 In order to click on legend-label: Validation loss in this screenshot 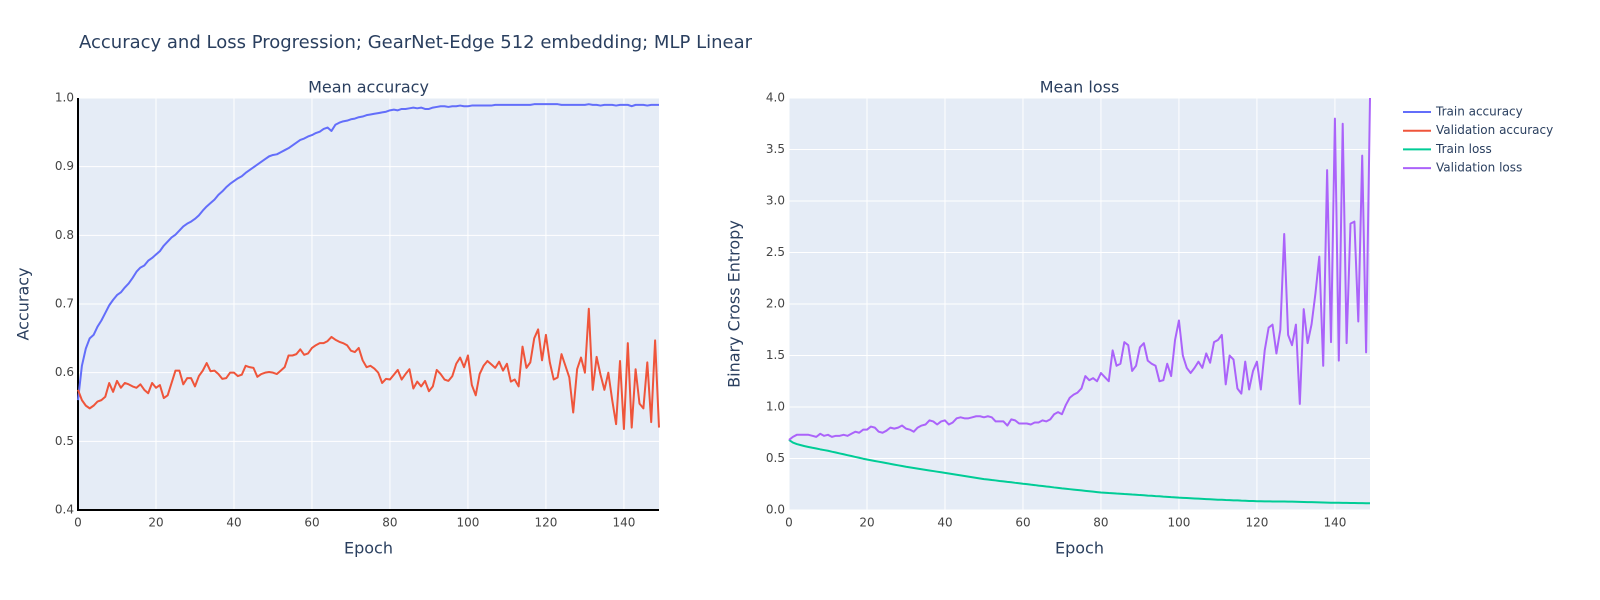, I will do `click(1479, 168)`.